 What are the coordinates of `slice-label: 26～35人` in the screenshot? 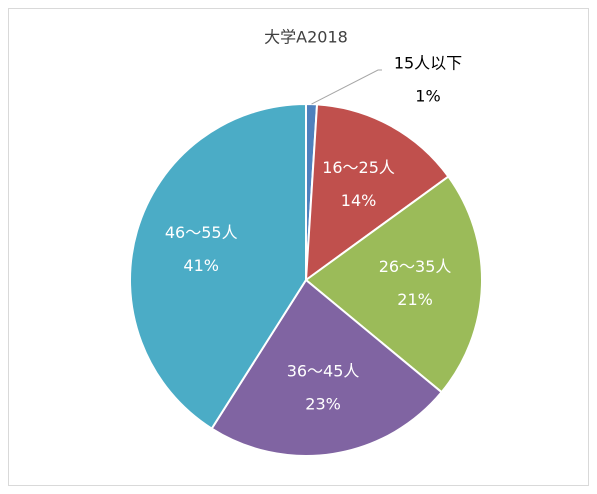 It's located at (415, 266).